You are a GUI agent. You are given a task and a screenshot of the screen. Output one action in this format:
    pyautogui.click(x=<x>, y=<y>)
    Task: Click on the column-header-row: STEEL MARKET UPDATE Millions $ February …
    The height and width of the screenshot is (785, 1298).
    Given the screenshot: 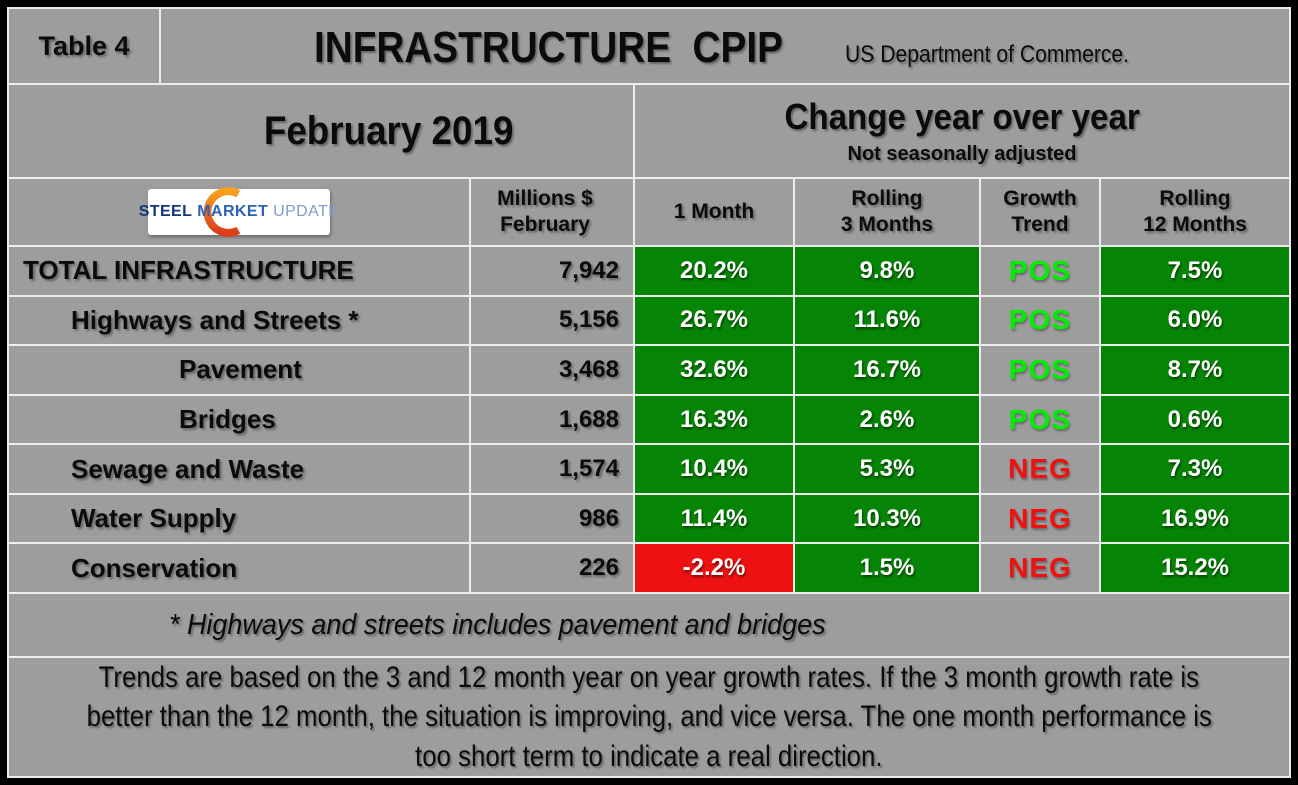 What is the action you would take?
    pyautogui.click(x=649, y=212)
    